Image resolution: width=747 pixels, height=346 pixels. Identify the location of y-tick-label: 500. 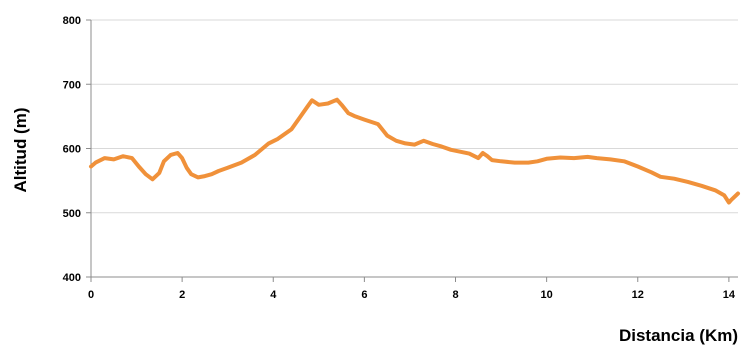
(72, 214).